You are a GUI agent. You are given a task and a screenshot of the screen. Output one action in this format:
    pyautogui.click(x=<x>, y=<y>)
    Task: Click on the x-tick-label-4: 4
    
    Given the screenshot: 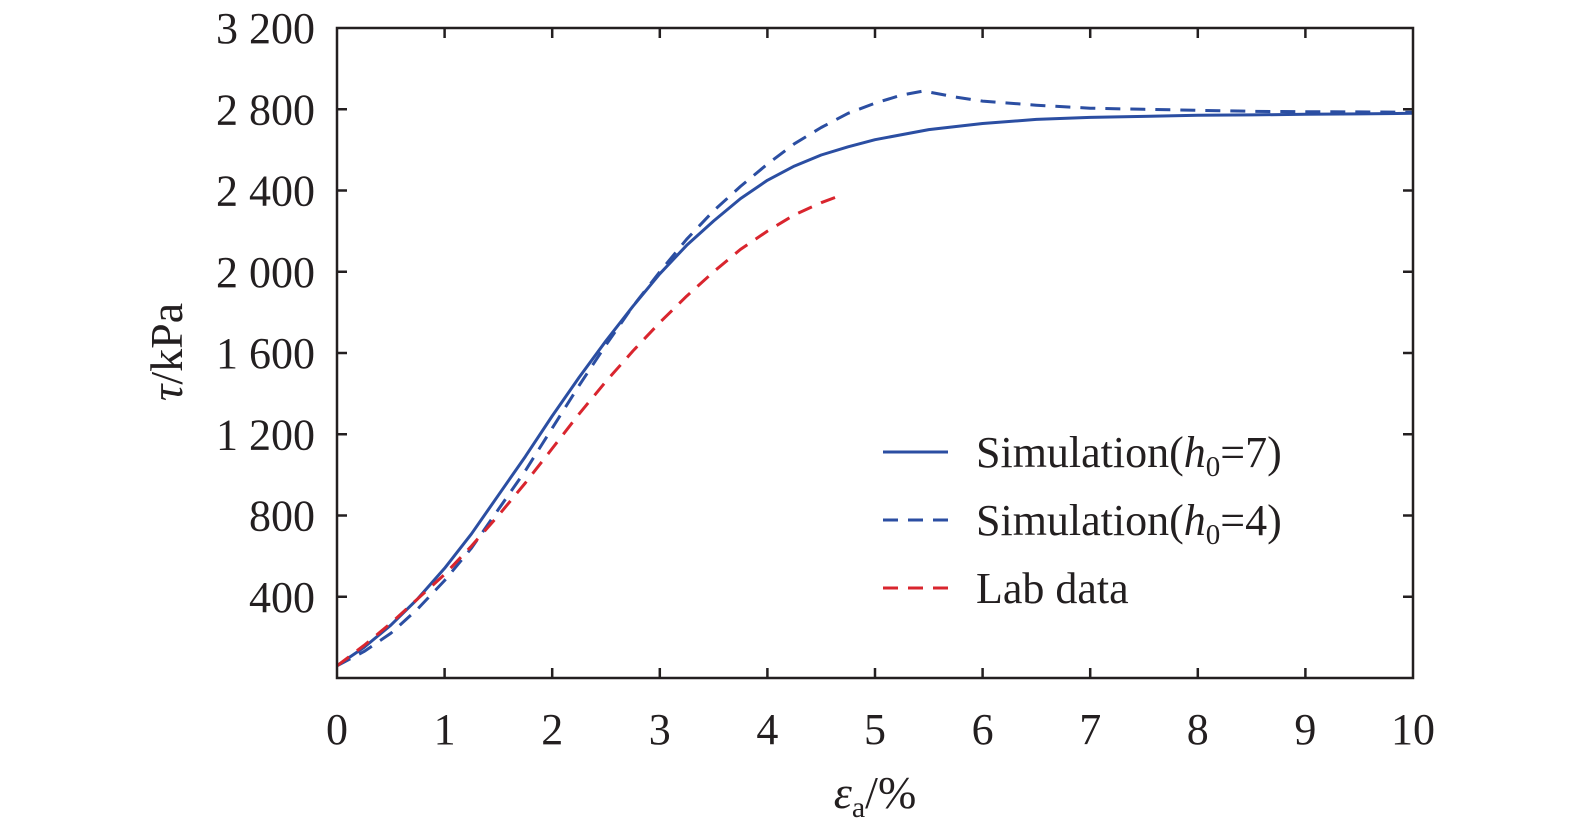 What is the action you would take?
    pyautogui.click(x=767, y=729)
    